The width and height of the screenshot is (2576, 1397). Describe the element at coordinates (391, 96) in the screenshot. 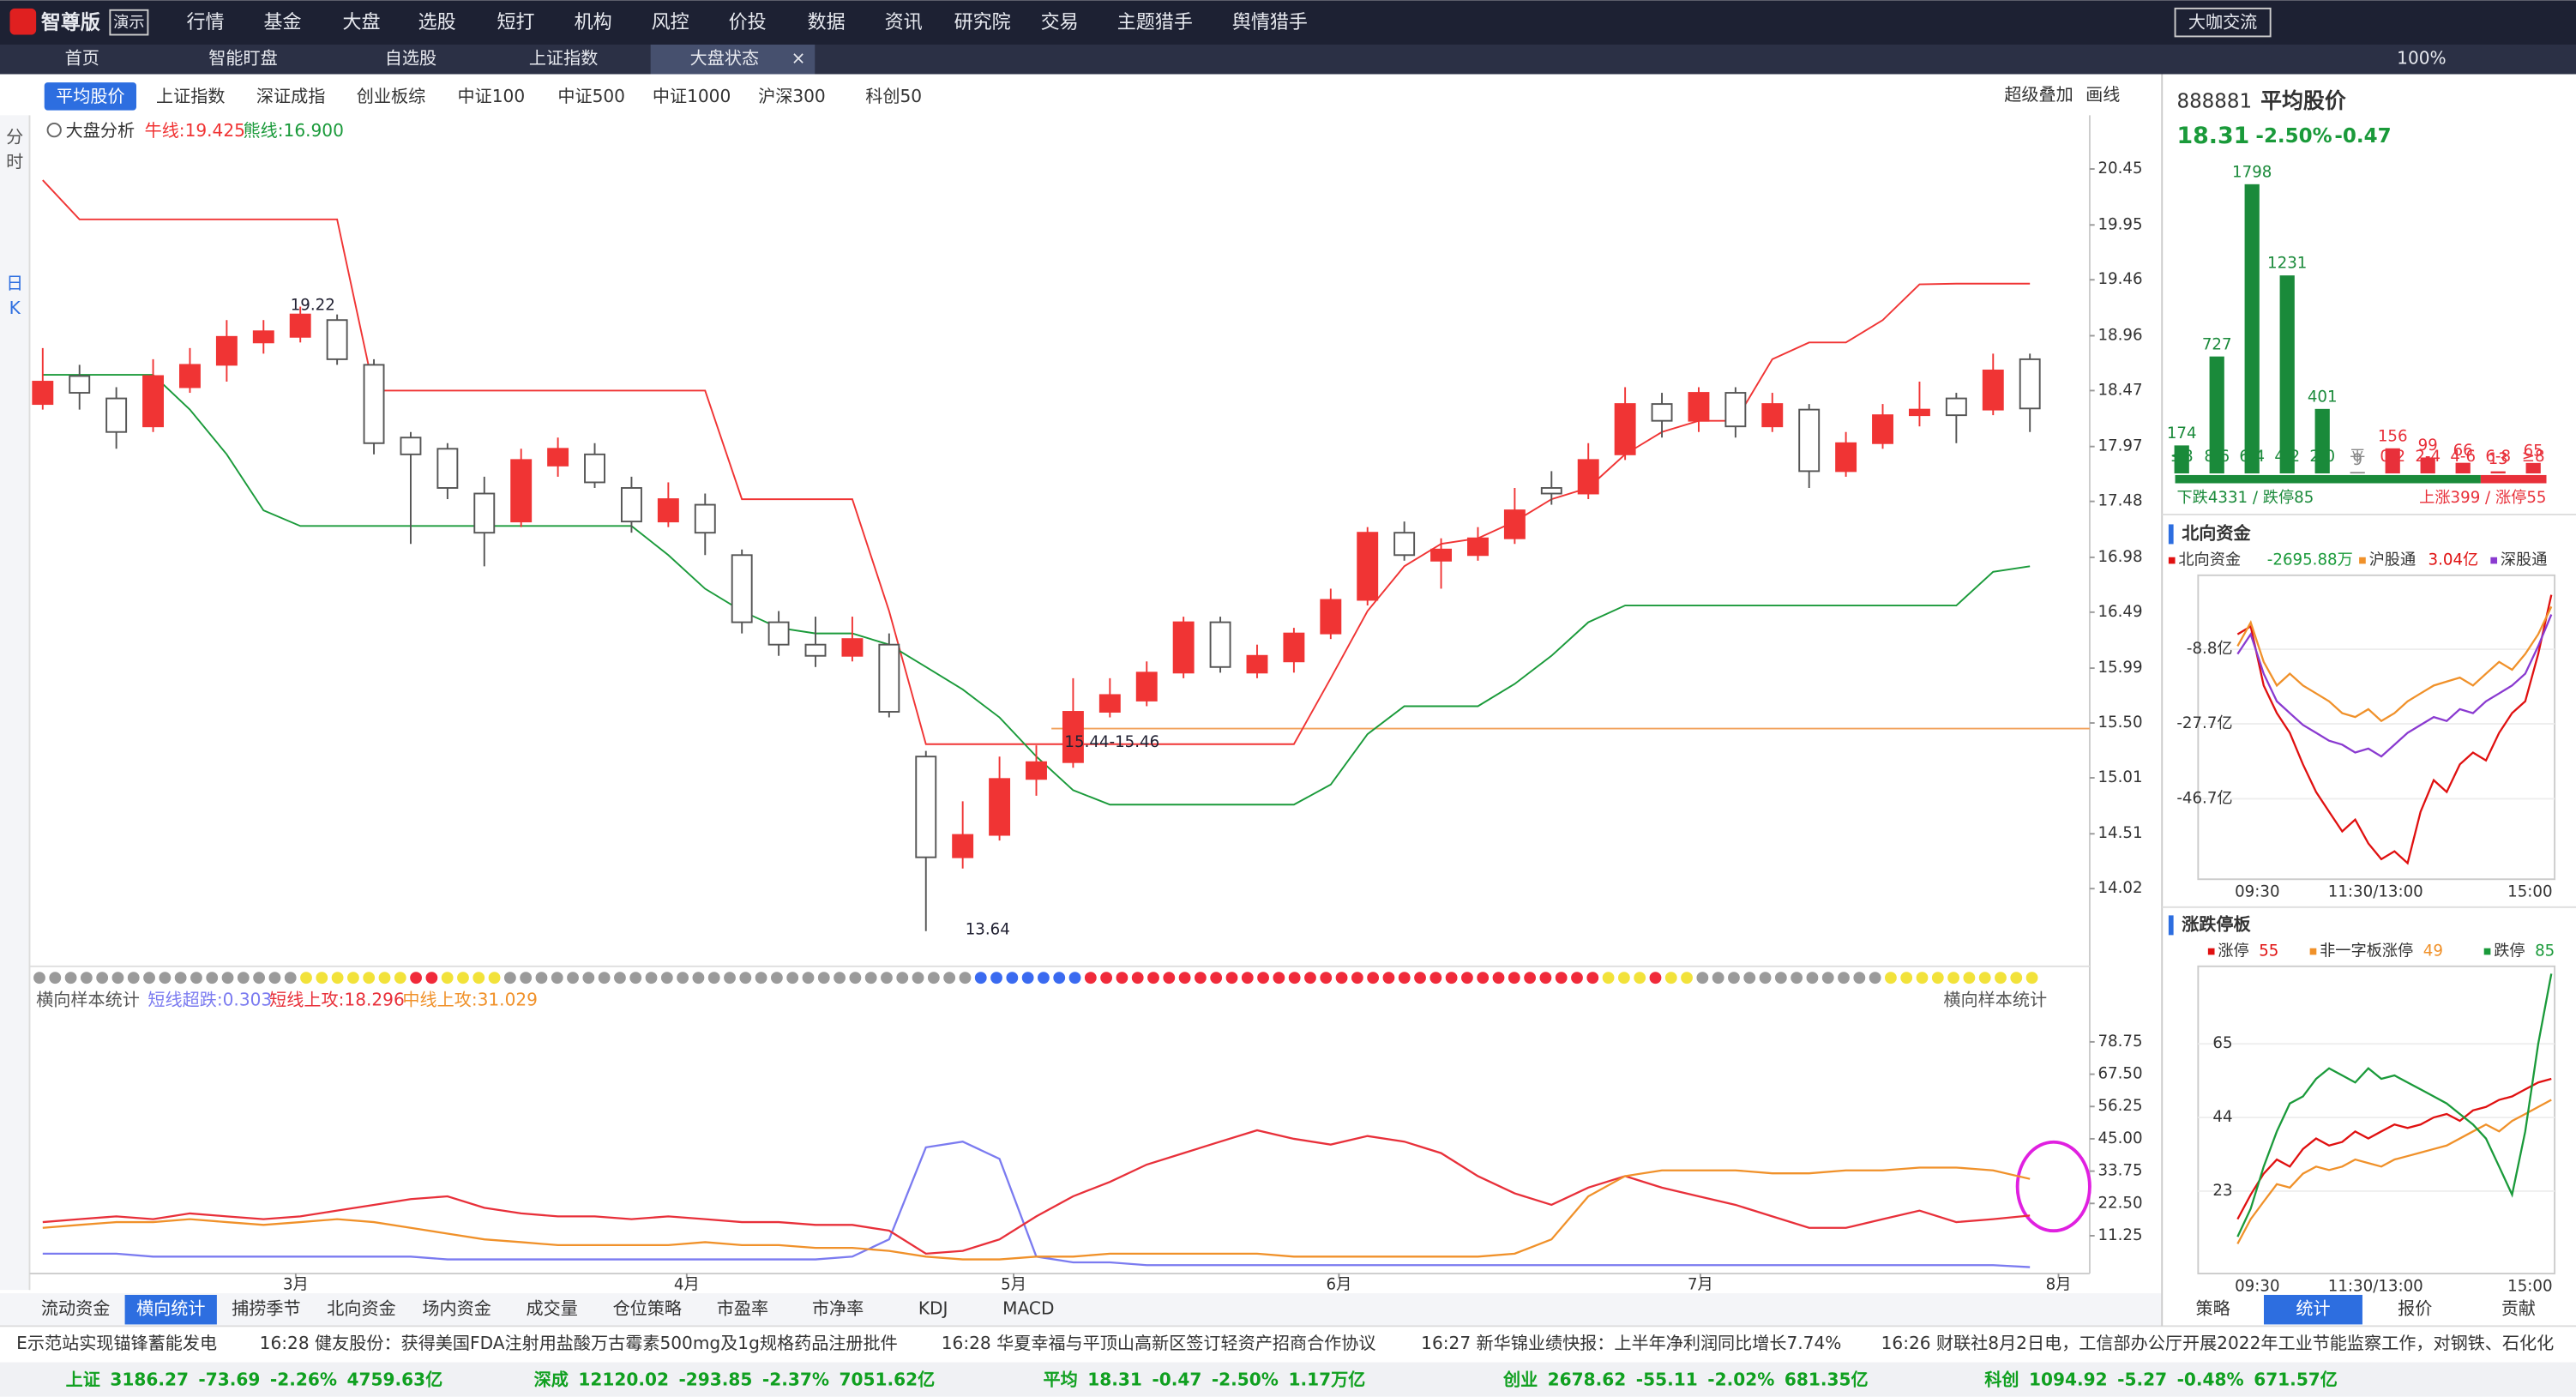

I see `index-tab: 创业板综` at that location.